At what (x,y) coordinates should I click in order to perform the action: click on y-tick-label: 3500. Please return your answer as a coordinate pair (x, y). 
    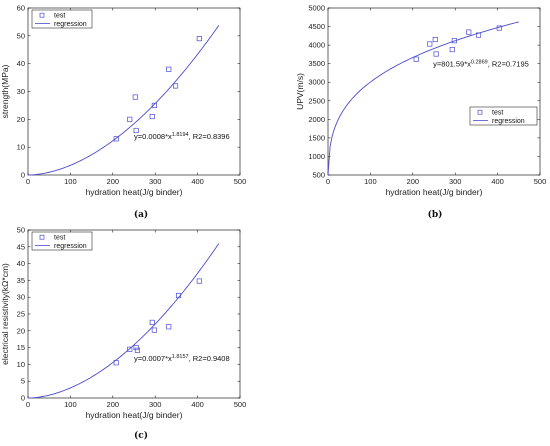
    Looking at the image, I should click on (316, 63).